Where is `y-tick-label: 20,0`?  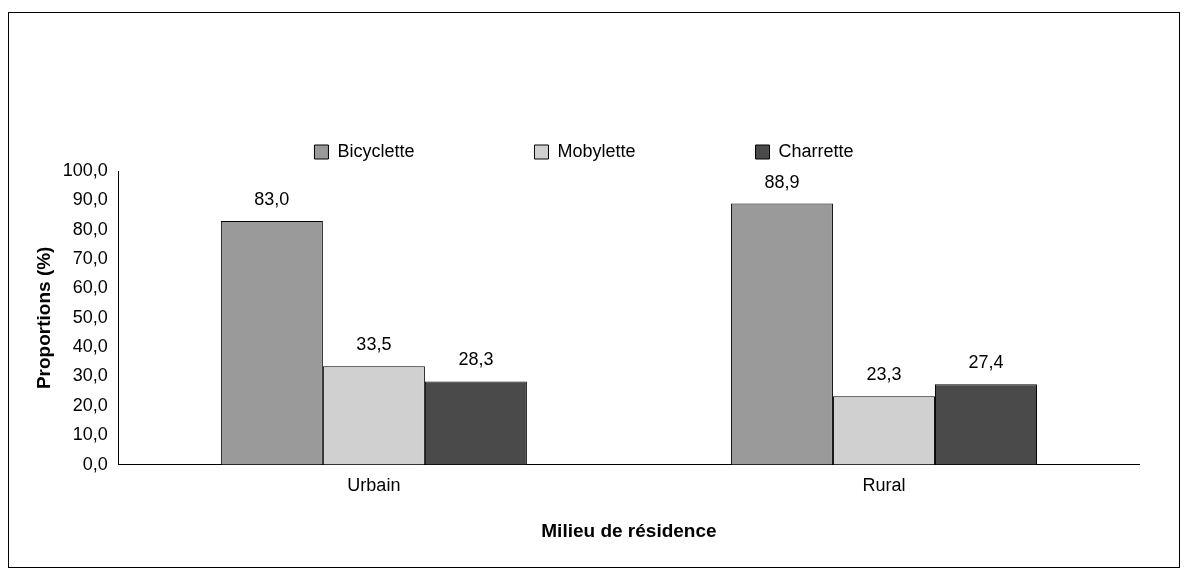
y-tick-label: 20,0 is located at coordinates (90, 404).